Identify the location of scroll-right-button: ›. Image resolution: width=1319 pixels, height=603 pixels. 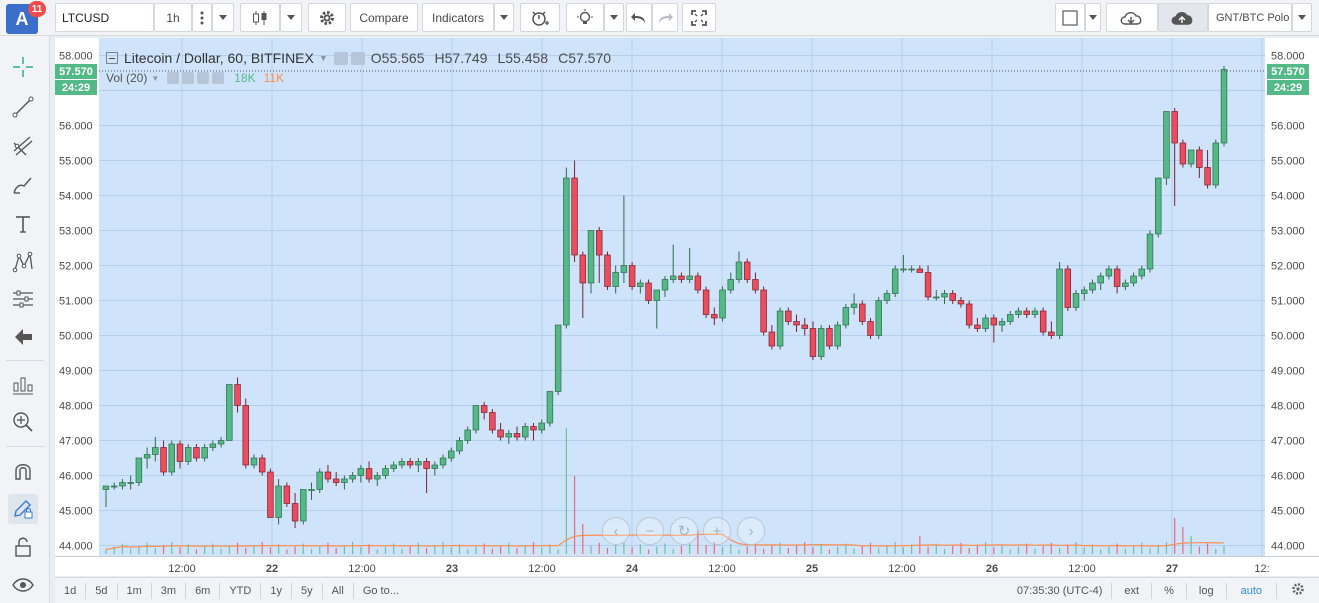
(751, 531).